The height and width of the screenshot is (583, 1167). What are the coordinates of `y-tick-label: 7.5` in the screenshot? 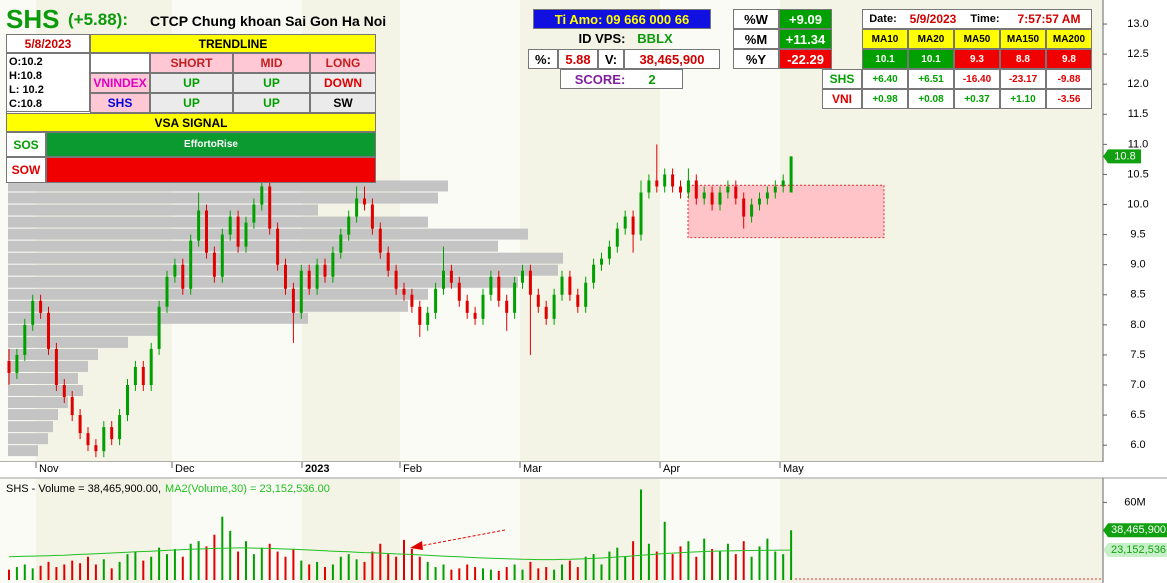 It's located at (1137, 355).